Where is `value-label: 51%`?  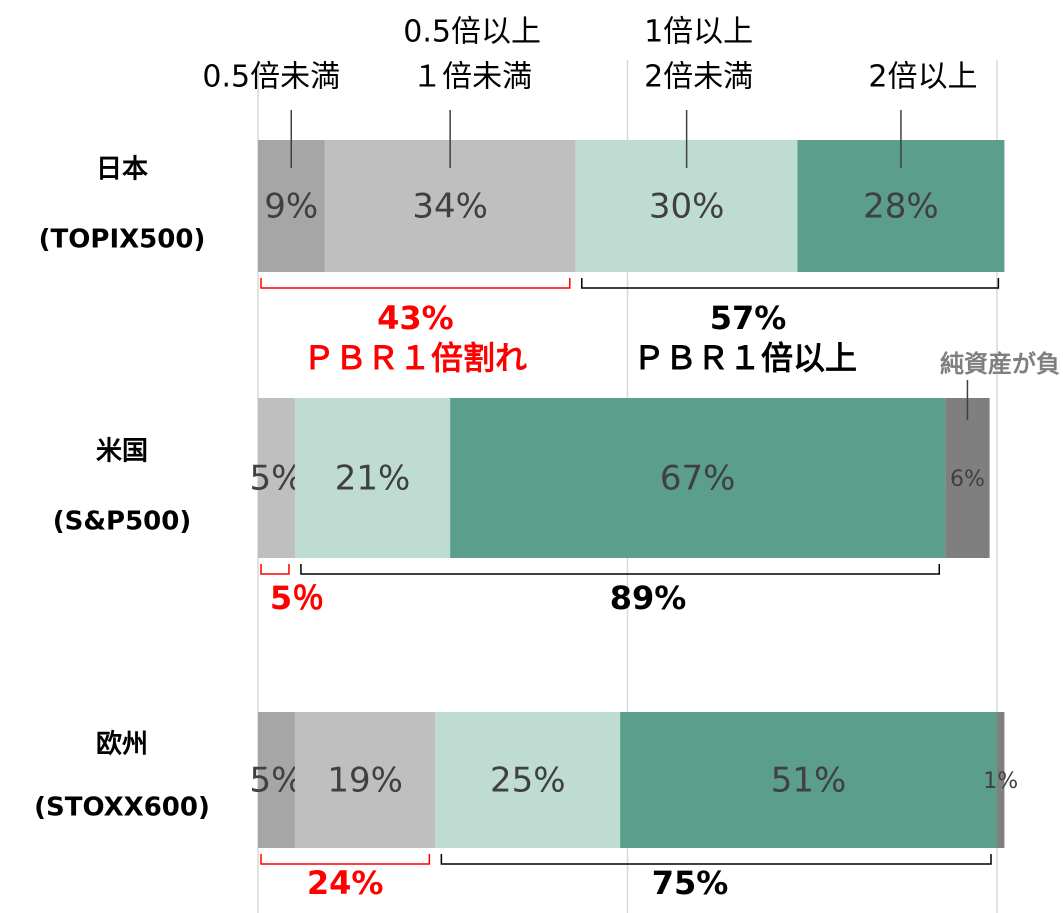 value-label: 51% is located at coordinates (809, 781).